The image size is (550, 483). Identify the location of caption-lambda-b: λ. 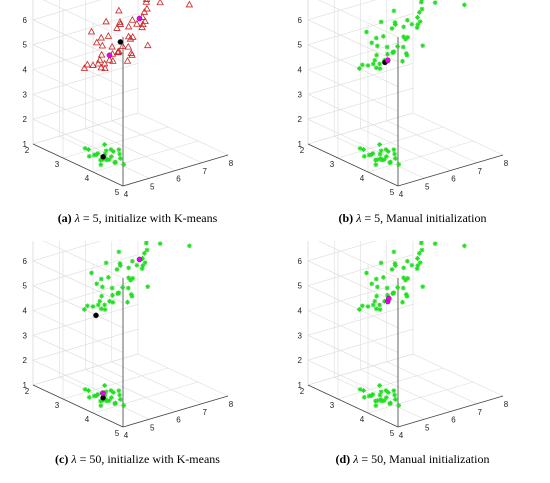
(359, 218).